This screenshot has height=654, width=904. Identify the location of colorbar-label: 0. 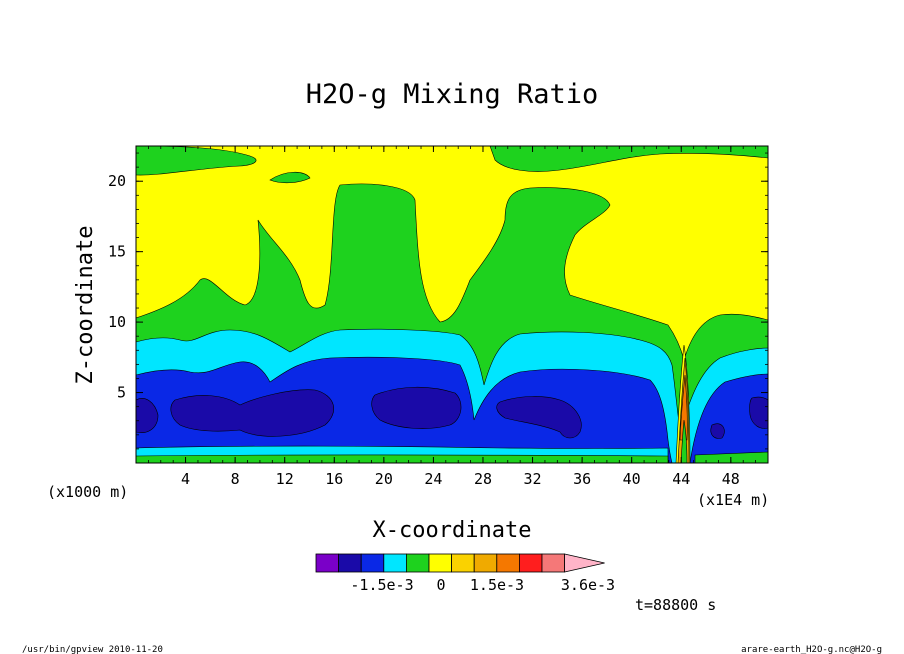
(440, 585).